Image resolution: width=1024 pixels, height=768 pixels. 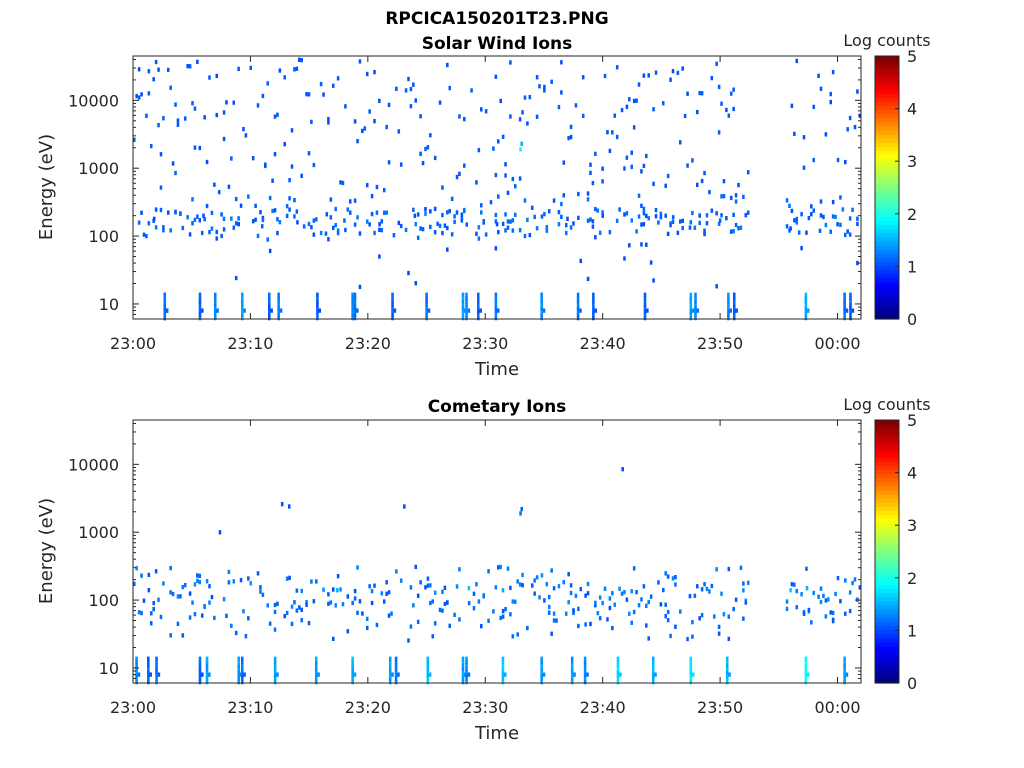 I want to click on colorbar-tick-label: 0, so click(x=912, y=319).